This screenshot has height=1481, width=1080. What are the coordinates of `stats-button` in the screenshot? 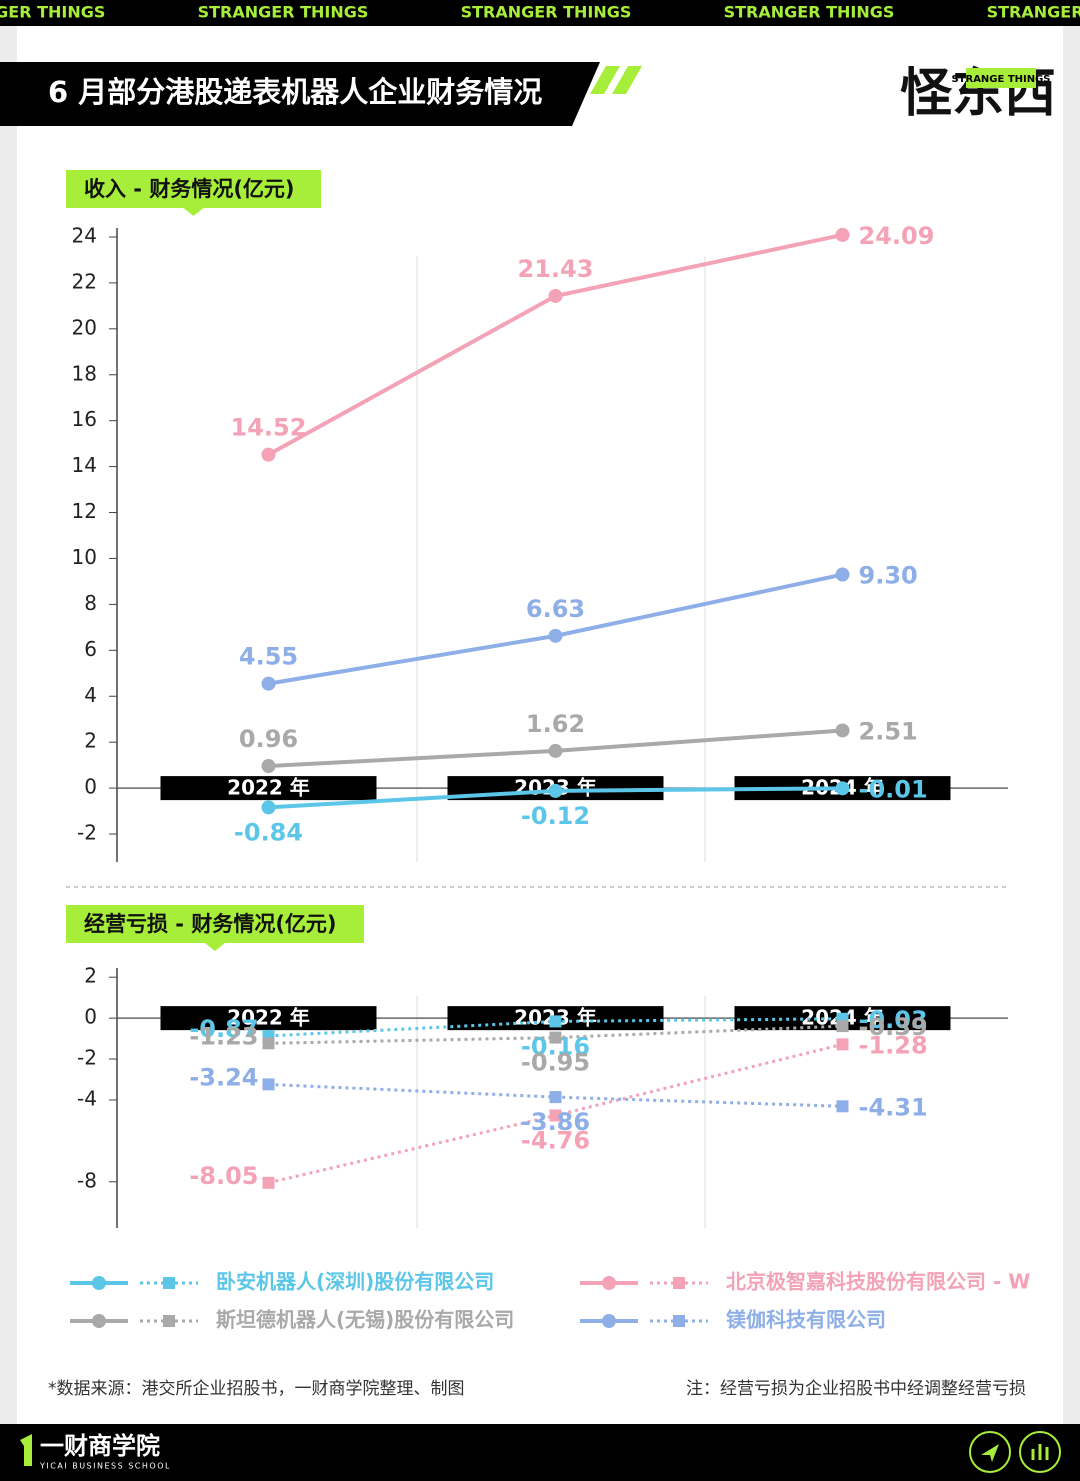 It's located at (1040, 1452).